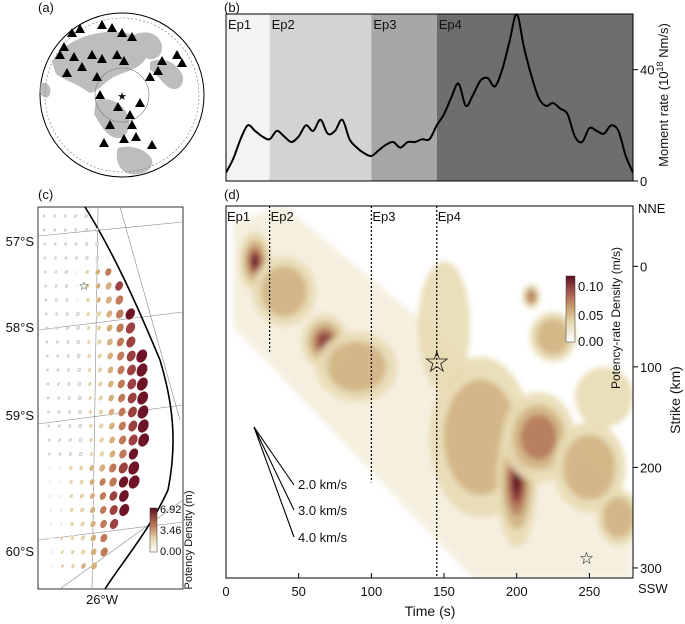 Image resolution: width=685 pixels, height=624 pixels. Describe the element at coordinates (323, 537) in the screenshot. I see `rupture-speed-label: 4.0 km/s` at that location.